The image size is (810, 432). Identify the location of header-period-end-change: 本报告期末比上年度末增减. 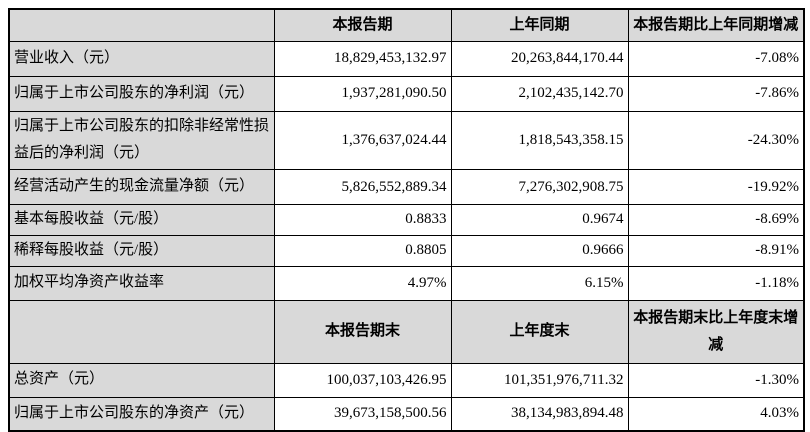
(716, 331).